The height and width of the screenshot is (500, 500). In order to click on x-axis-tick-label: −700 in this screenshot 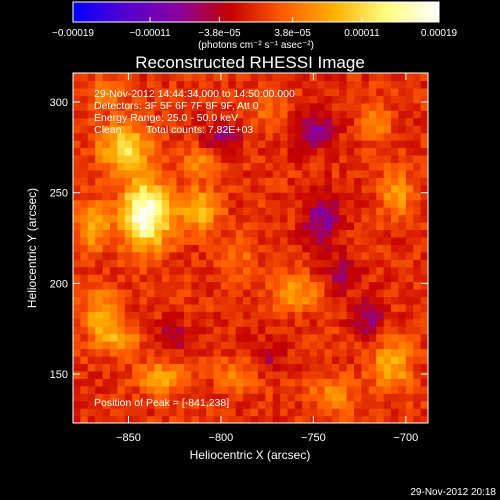, I will do `click(405, 438)`.